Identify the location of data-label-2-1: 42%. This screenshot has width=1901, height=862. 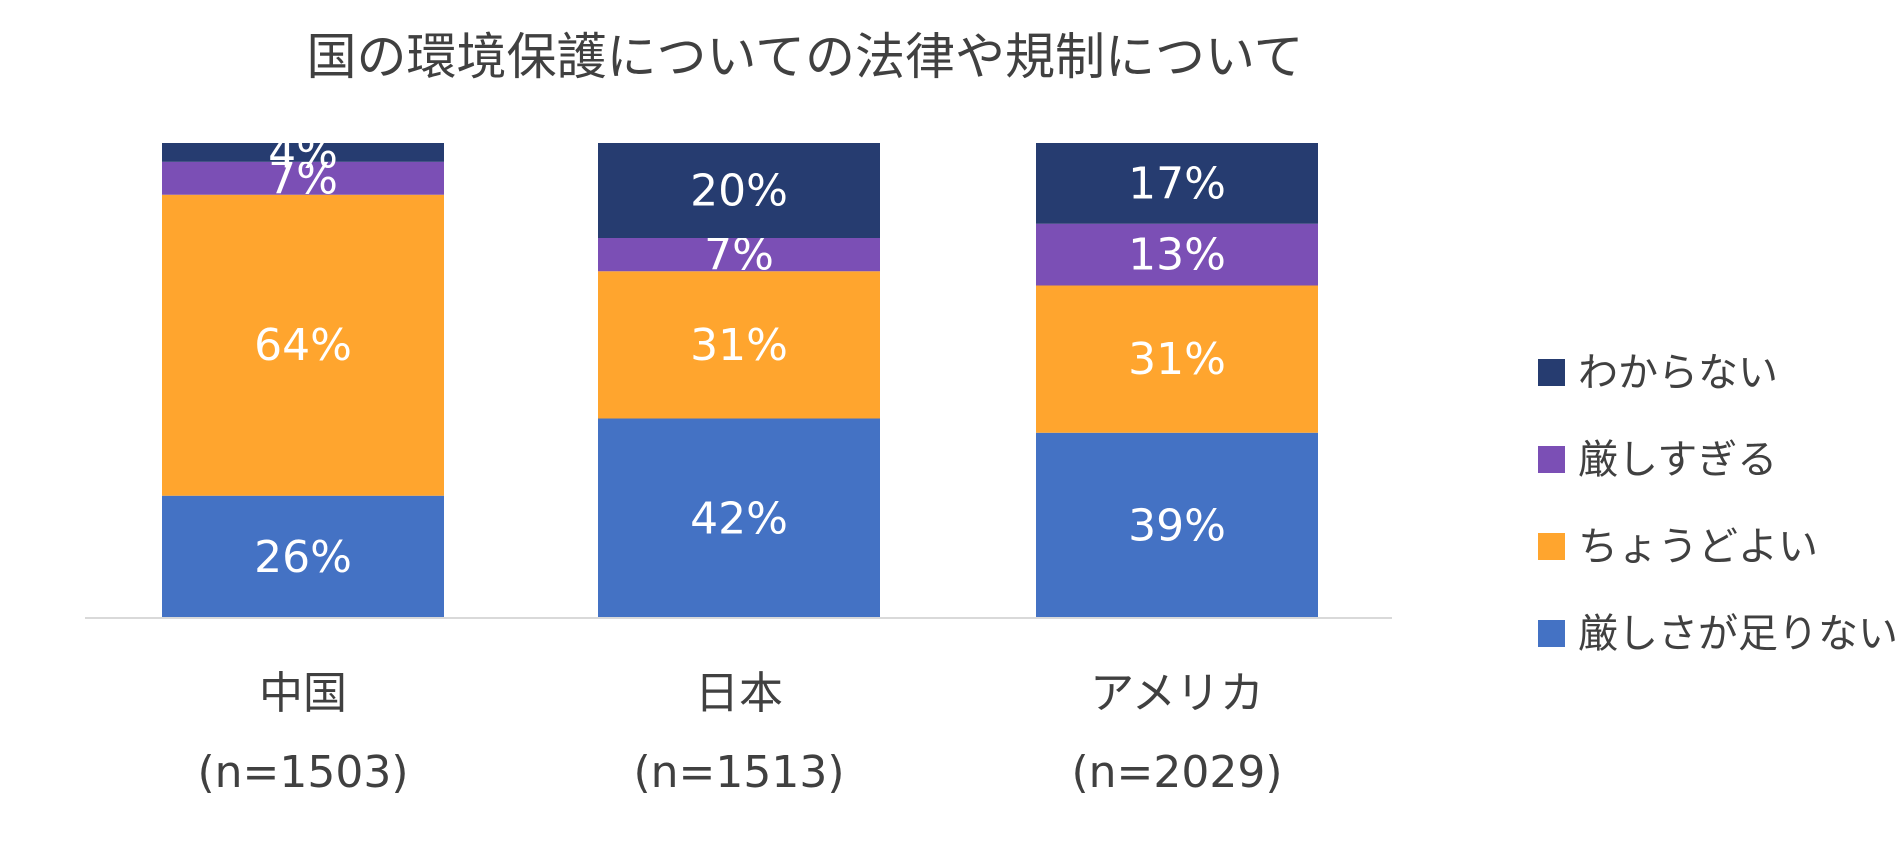
(739, 518).